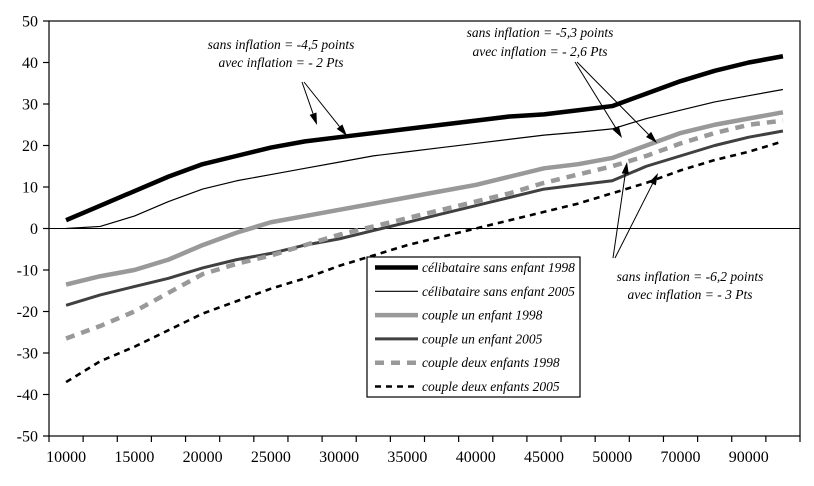 Image resolution: width=814 pixels, height=486 pixels. I want to click on x-tick-label: 50000, so click(612, 457).